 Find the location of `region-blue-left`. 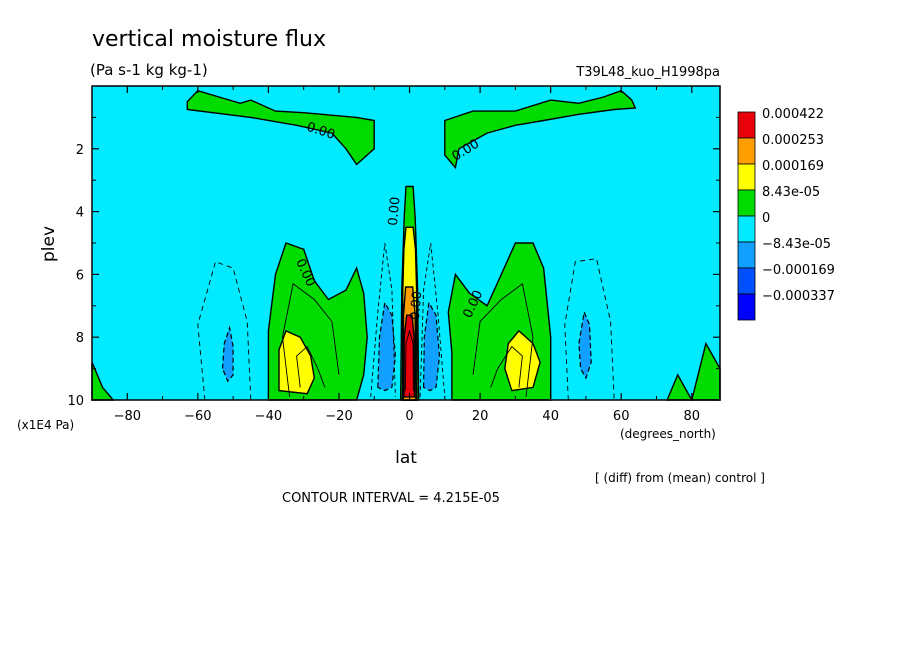

region-blue-left is located at coordinates (227, 354).